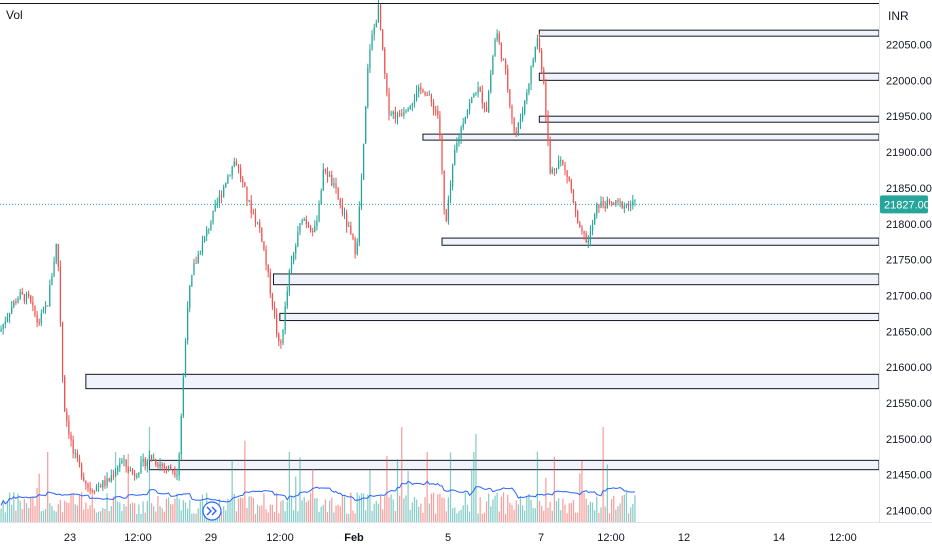  I want to click on x-tick-label: 12:00, so click(843, 538).